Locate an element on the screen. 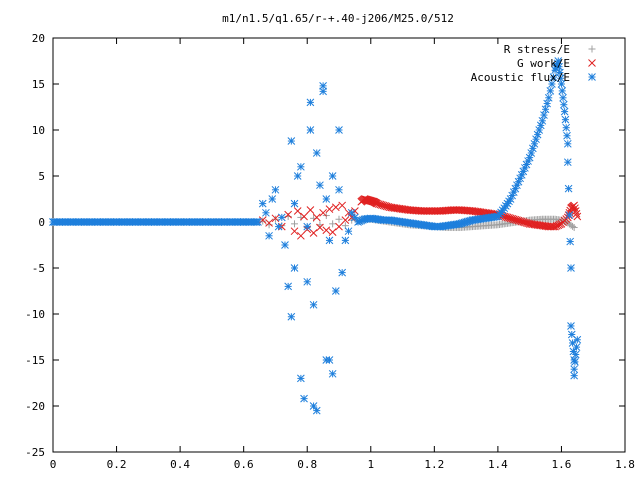  chart-title: m1/n1.5/q1.65/r-+.40-j206/M25.0/512 is located at coordinates (338, 18).